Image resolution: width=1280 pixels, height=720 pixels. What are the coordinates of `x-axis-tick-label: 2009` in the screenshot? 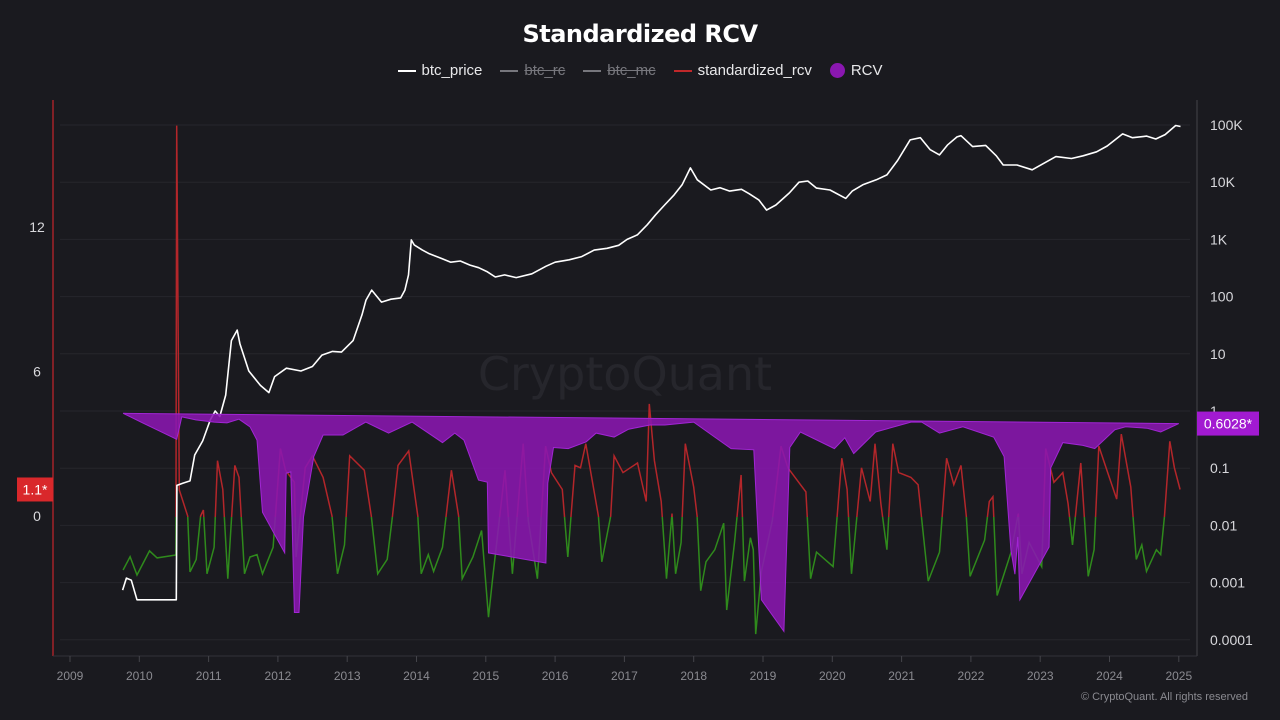 It's located at (70, 676).